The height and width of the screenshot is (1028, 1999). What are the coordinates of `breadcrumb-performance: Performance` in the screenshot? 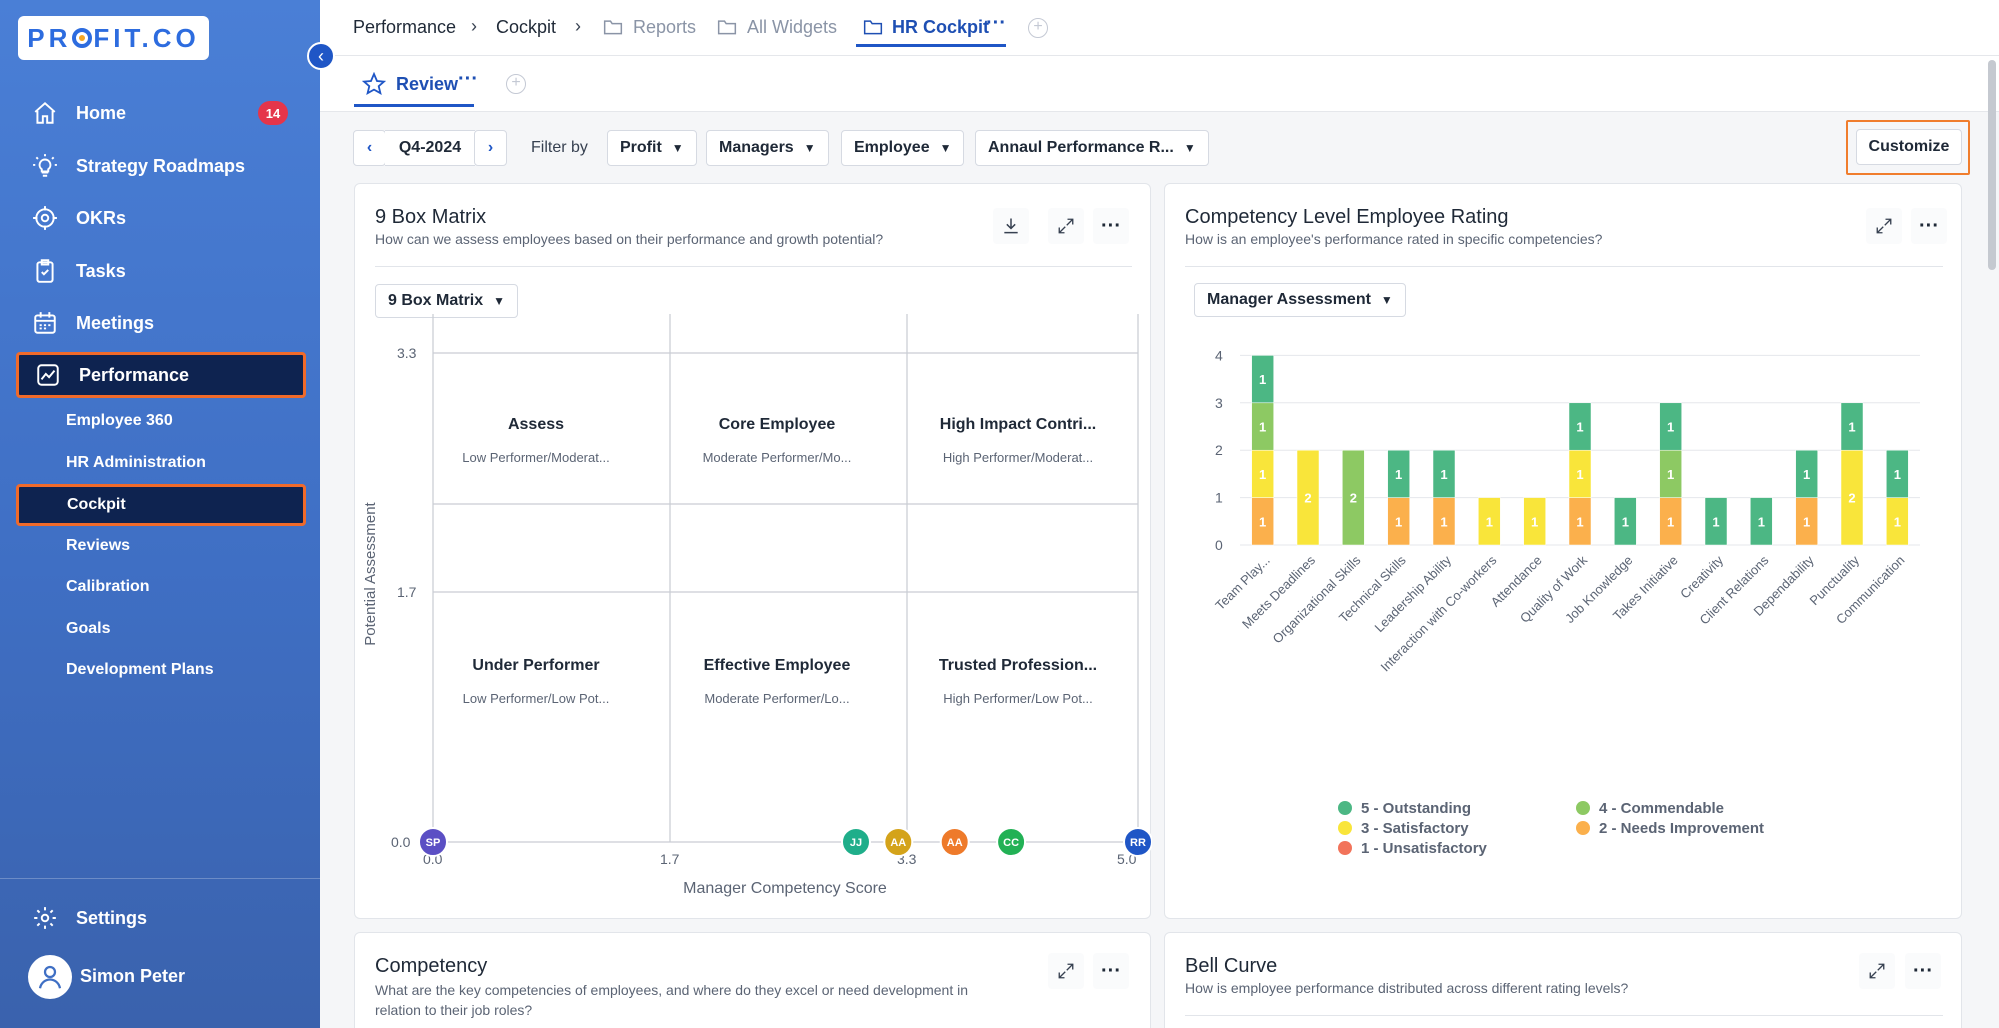 It's located at (405, 27).